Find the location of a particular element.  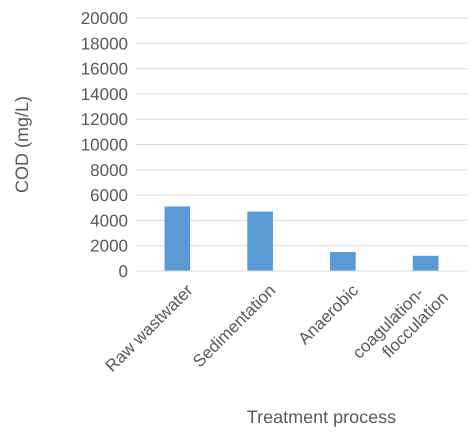

y-tick-label: 8000 is located at coordinates (109, 170).